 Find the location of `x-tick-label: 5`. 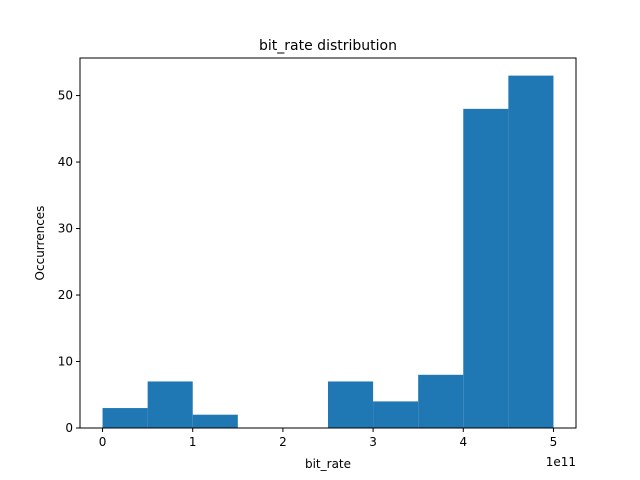

x-tick-label: 5 is located at coordinates (554, 442).